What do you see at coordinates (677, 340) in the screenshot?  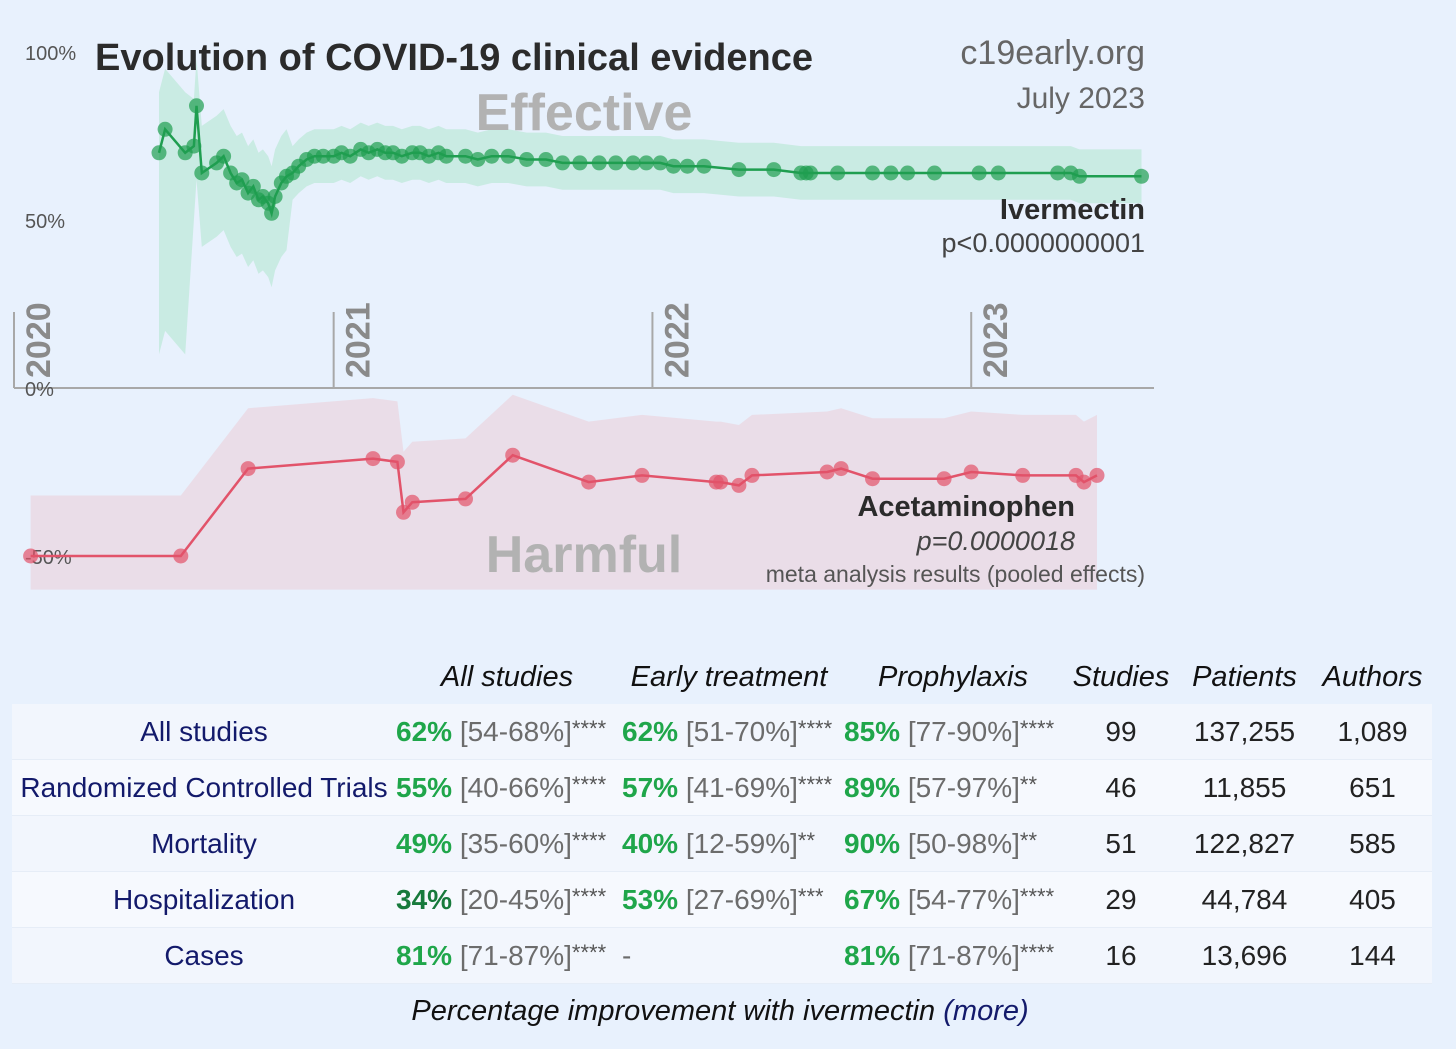 I see `year-label: 2022` at bounding box center [677, 340].